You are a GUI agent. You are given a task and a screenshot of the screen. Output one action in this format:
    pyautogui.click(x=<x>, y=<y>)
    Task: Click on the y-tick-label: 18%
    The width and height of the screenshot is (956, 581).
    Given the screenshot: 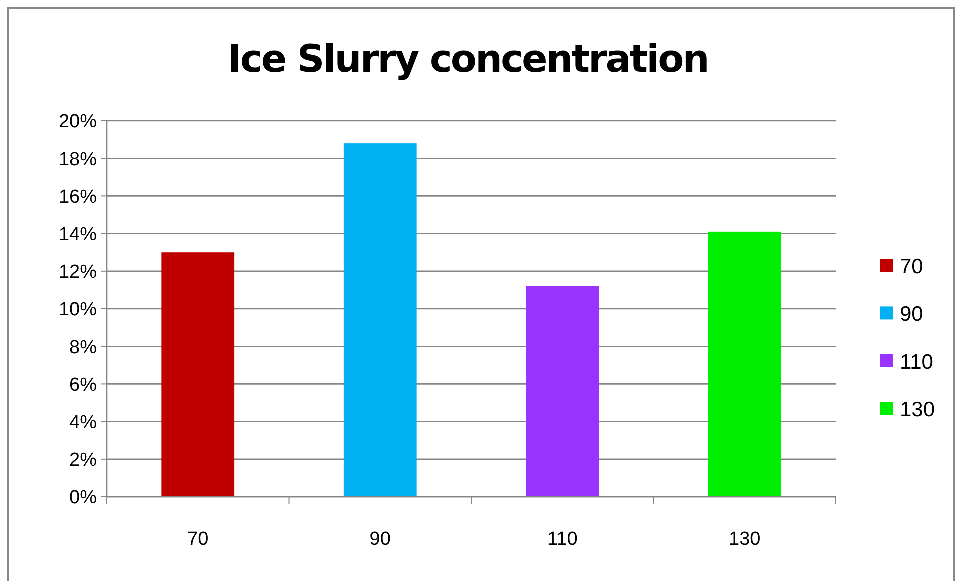 What is the action you would take?
    pyautogui.click(x=78, y=159)
    